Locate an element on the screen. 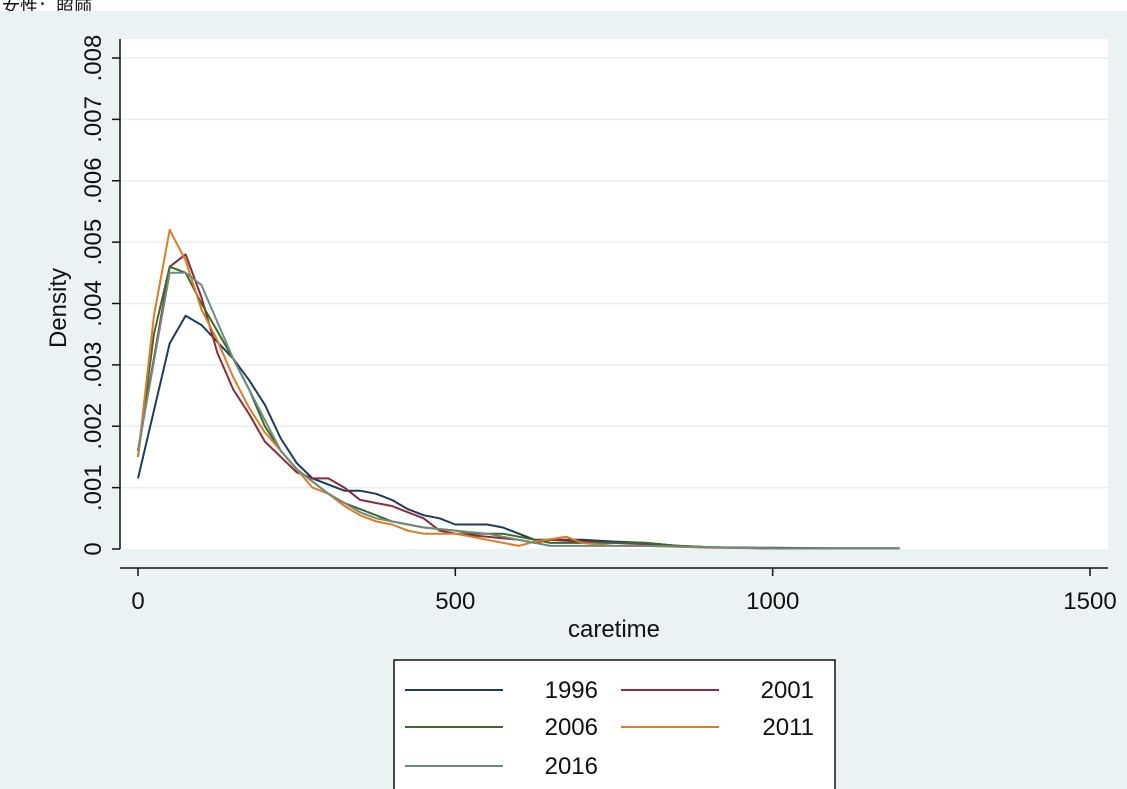  legend-label: 2016 is located at coordinates (571, 766).